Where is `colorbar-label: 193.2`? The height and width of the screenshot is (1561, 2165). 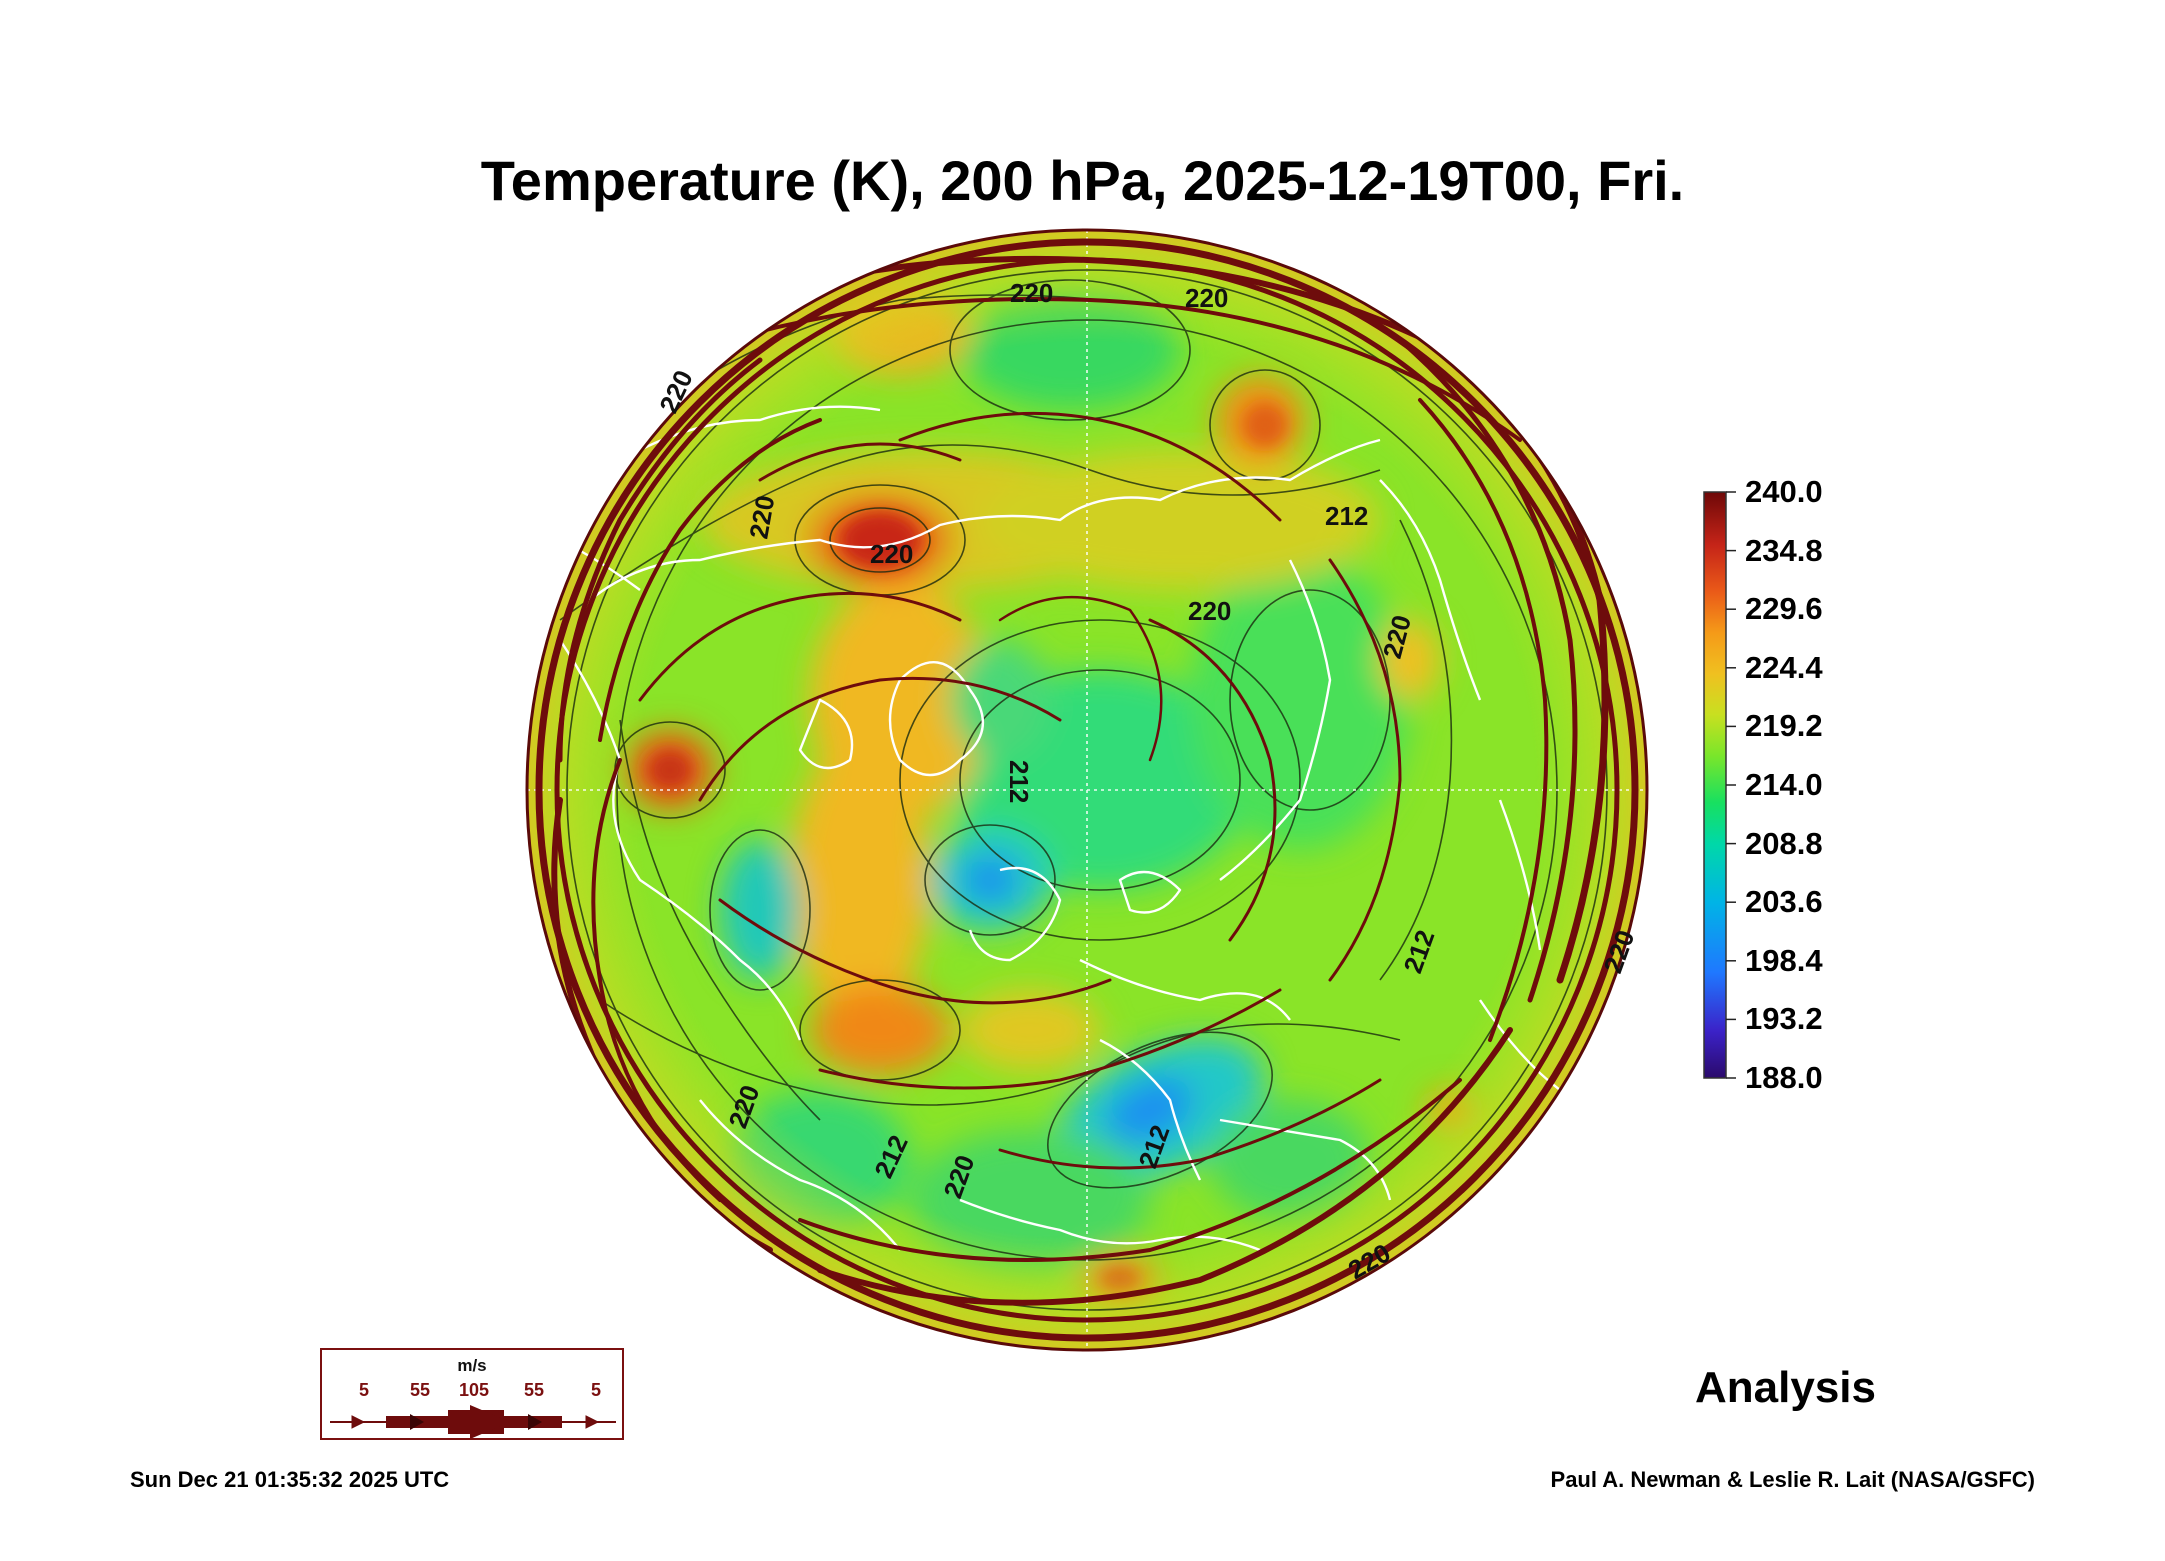 colorbar-label: 193.2 is located at coordinates (1784, 1019).